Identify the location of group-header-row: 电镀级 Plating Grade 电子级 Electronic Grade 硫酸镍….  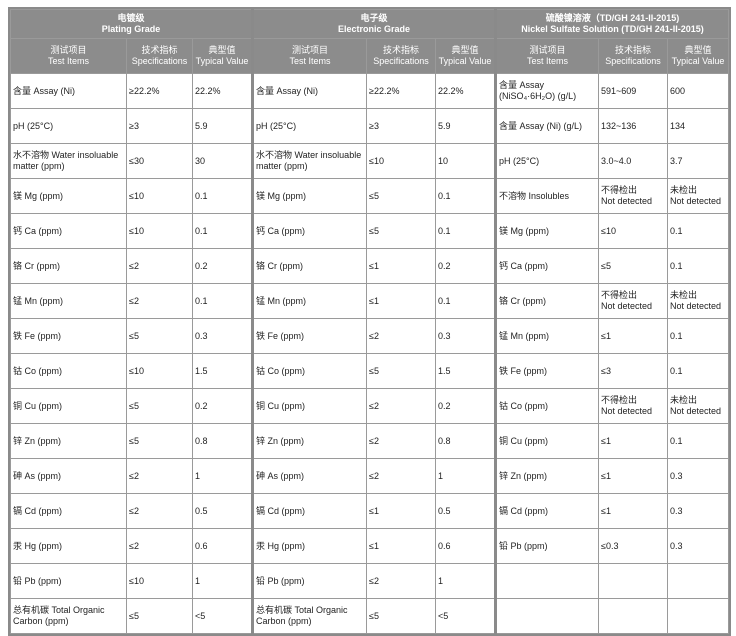
(369, 24).